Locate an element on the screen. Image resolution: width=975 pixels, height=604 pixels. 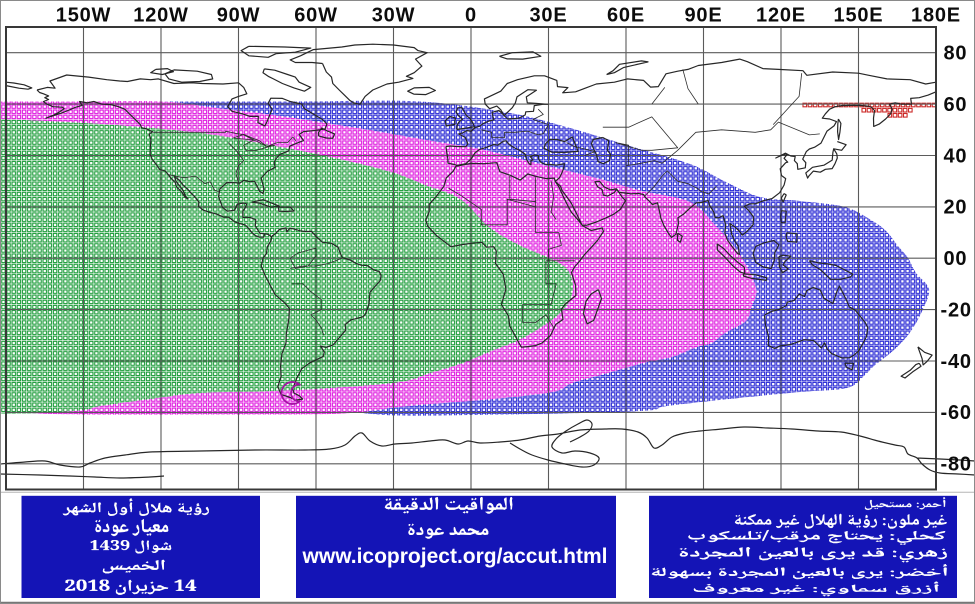
svg-text: 60 is located at coordinates (956, 105).